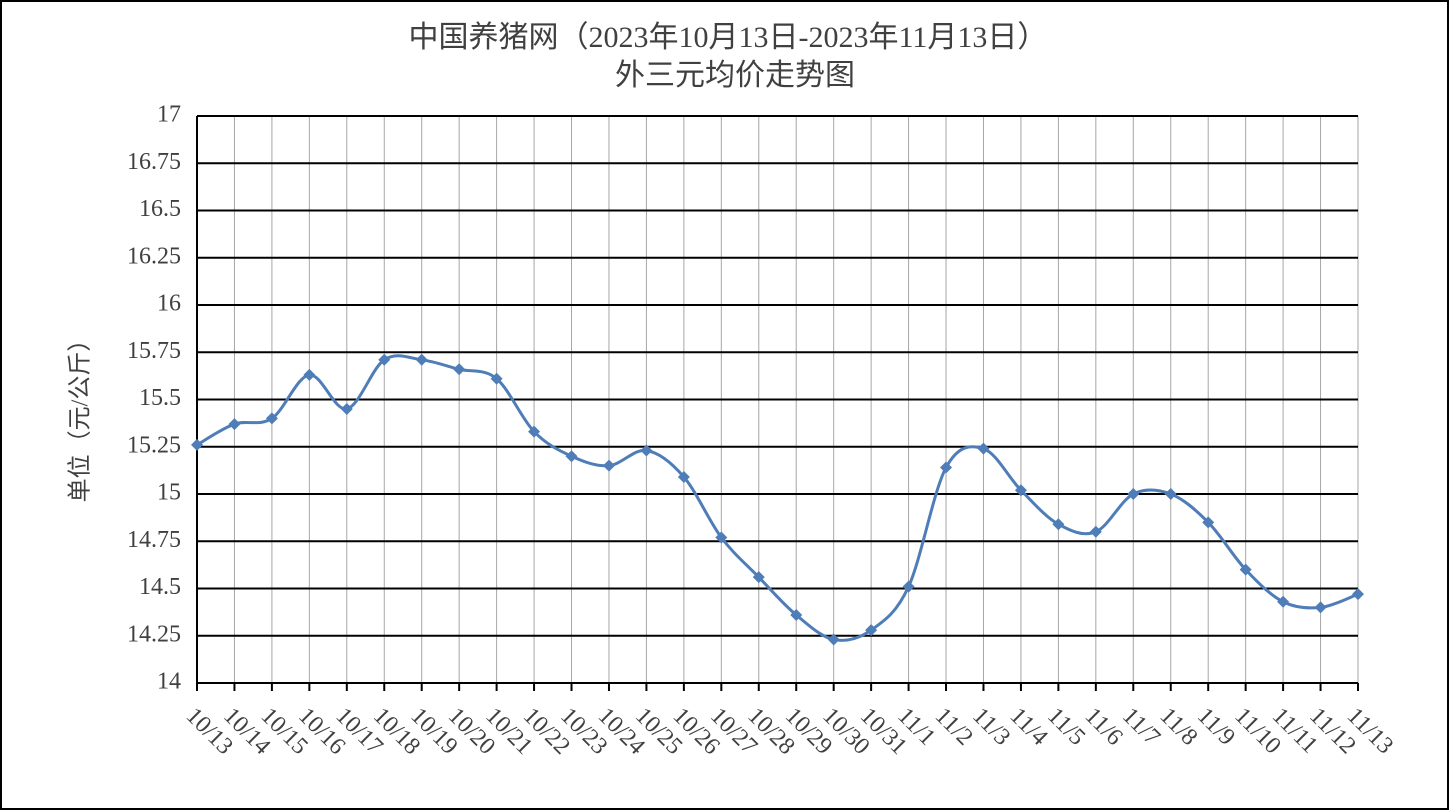 Image resolution: width=1449 pixels, height=810 pixels. I want to click on y-tick-label: 14, so click(169, 682).